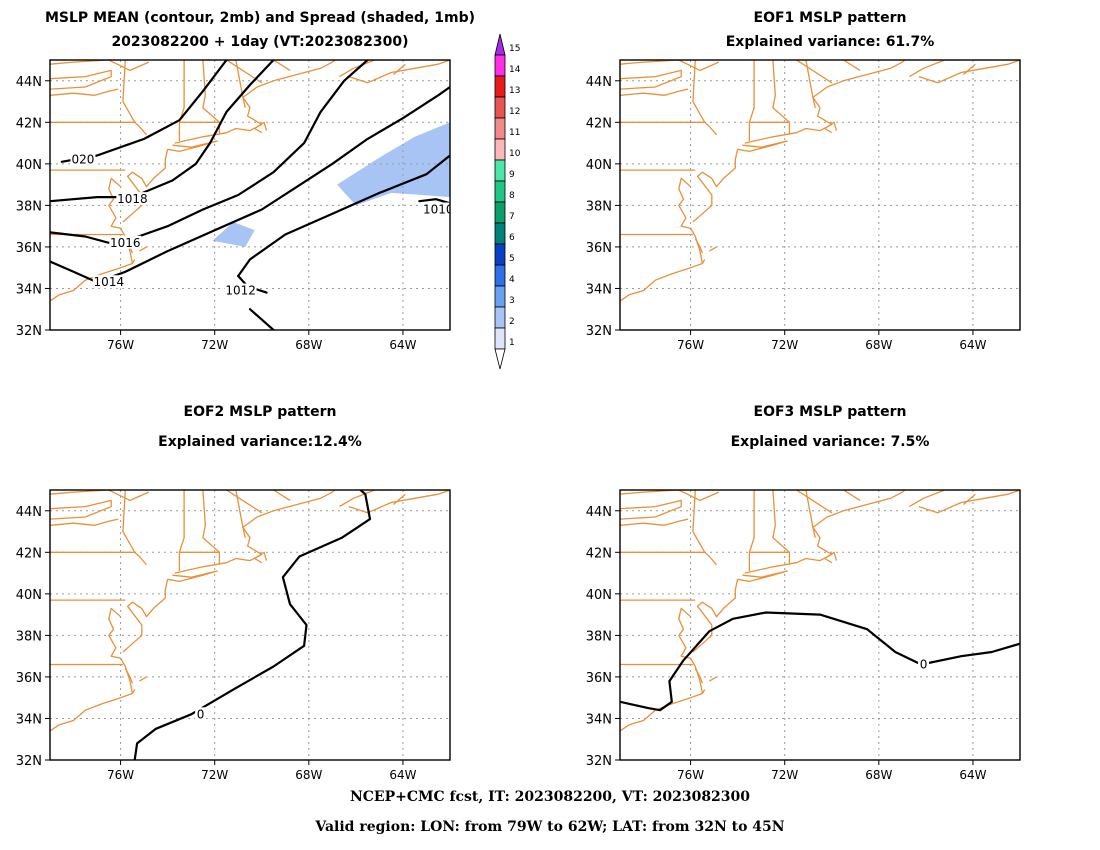  I want to click on plot-area: 020 1018 1016 1014 1012 1010, so click(252, 195).